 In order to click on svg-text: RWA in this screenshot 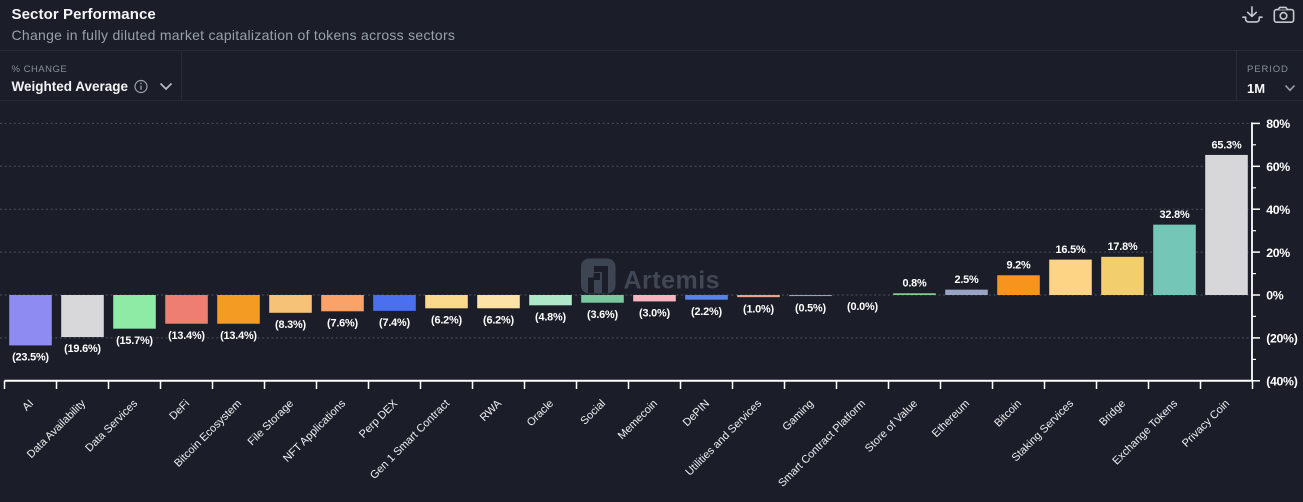, I will do `click(491, 410)`.